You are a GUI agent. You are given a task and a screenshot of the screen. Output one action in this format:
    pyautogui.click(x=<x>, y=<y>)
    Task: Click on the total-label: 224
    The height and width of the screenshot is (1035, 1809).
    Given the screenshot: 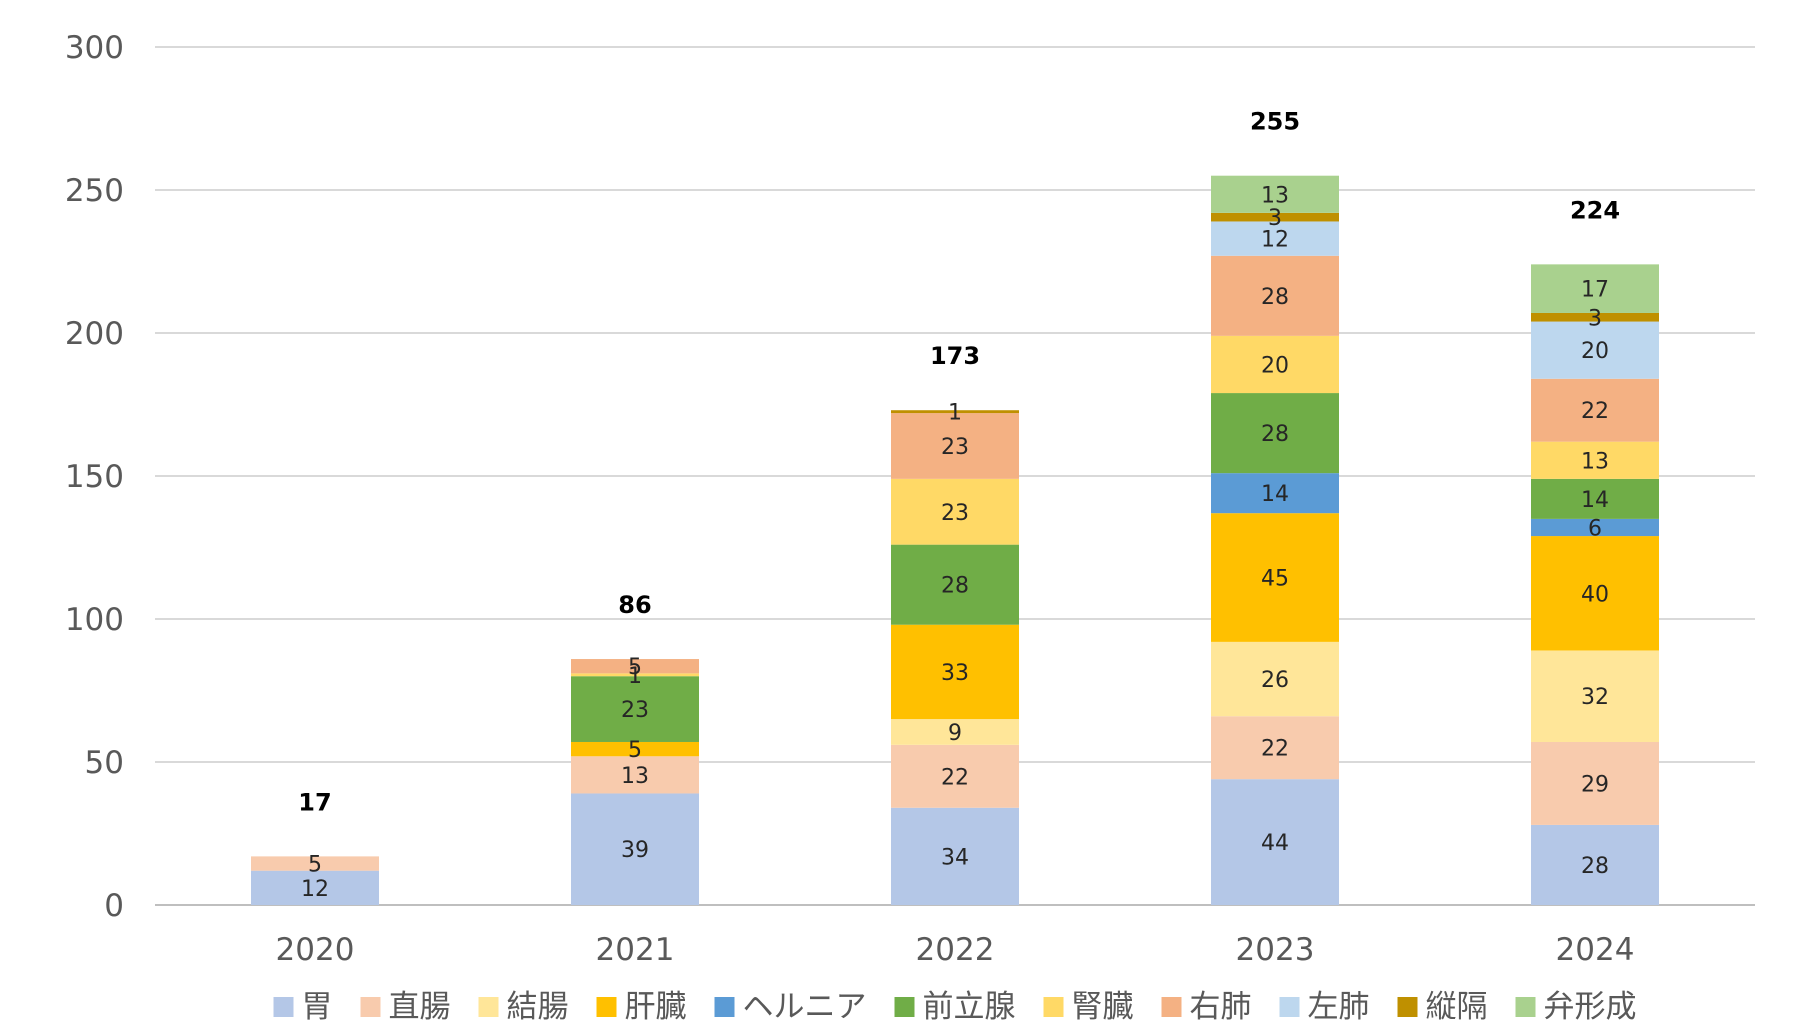 What is the action you would take?
    pyautogui.click(x=1595, y=210)
    